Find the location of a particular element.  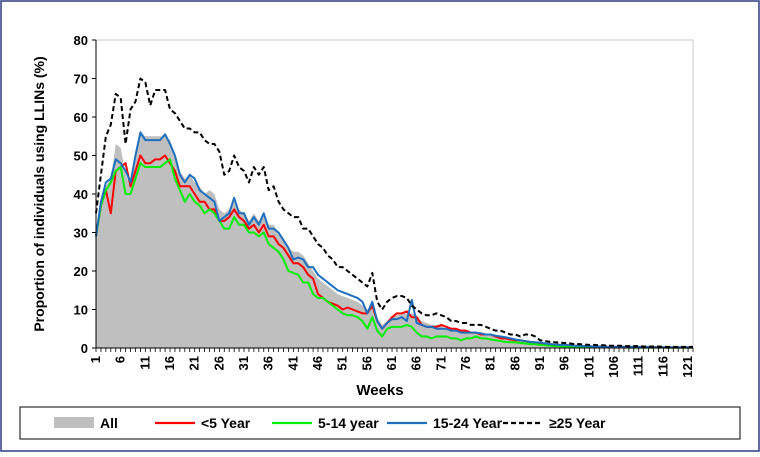

x-tick-label: 91 is located at coordinates (539, 363).